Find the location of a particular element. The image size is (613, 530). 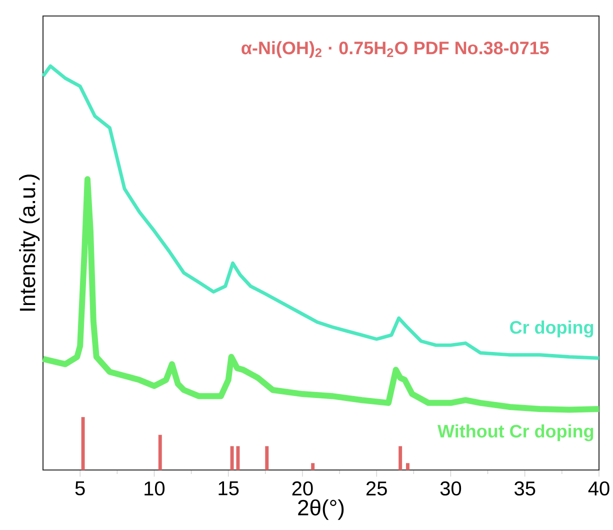

x-tick-label: 35 is located at coordinates (525, 488).